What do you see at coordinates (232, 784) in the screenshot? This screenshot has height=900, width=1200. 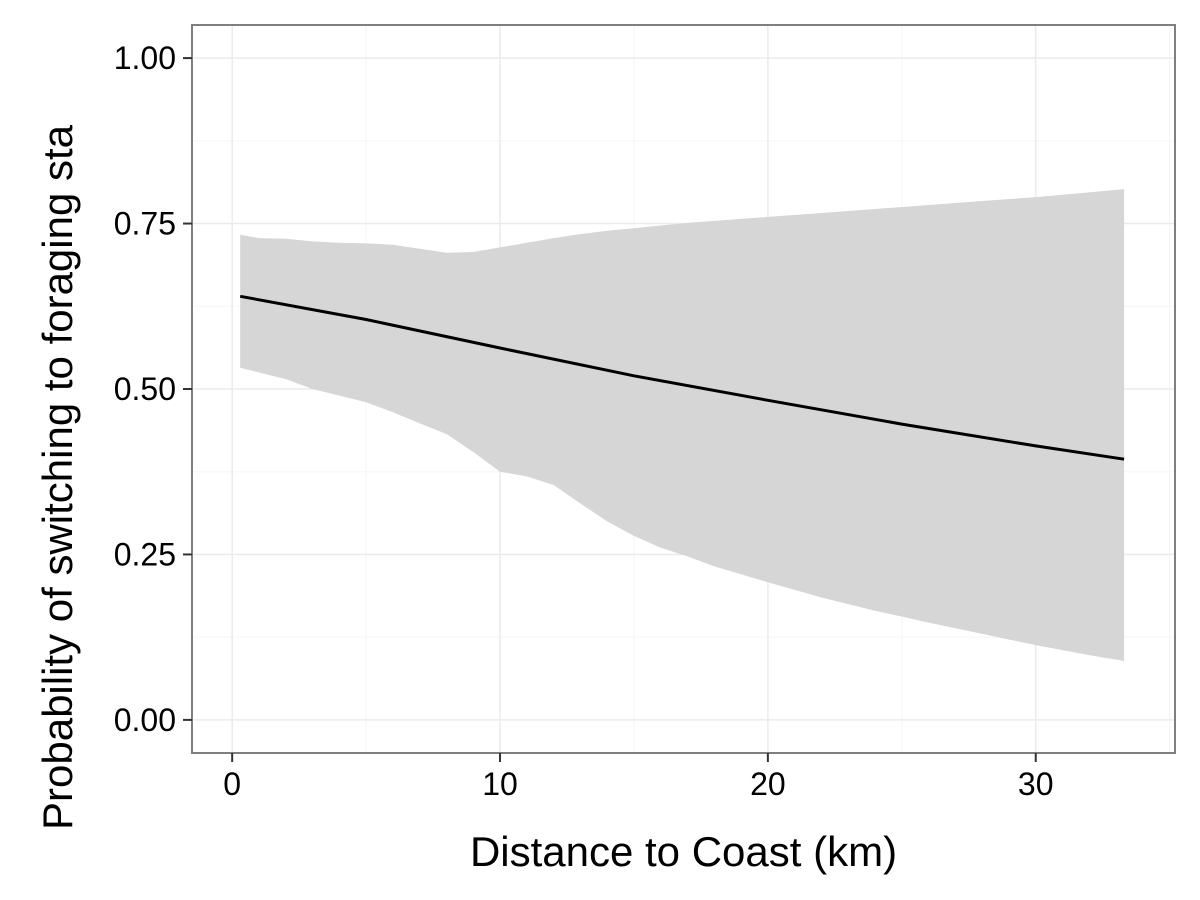 I see `x-tick-label: 0` at bounding box center [232, 784].